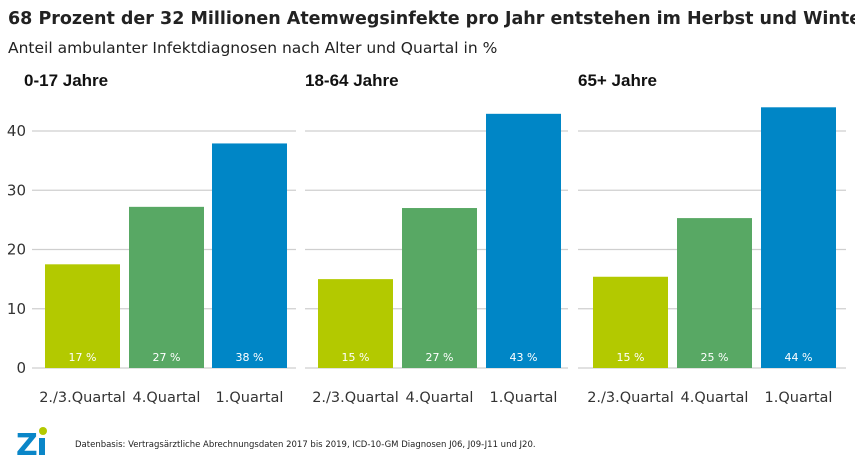 The width and height of the screenshot is (855, 467). I want to click on zi-logo: Z, so click(31, 445).